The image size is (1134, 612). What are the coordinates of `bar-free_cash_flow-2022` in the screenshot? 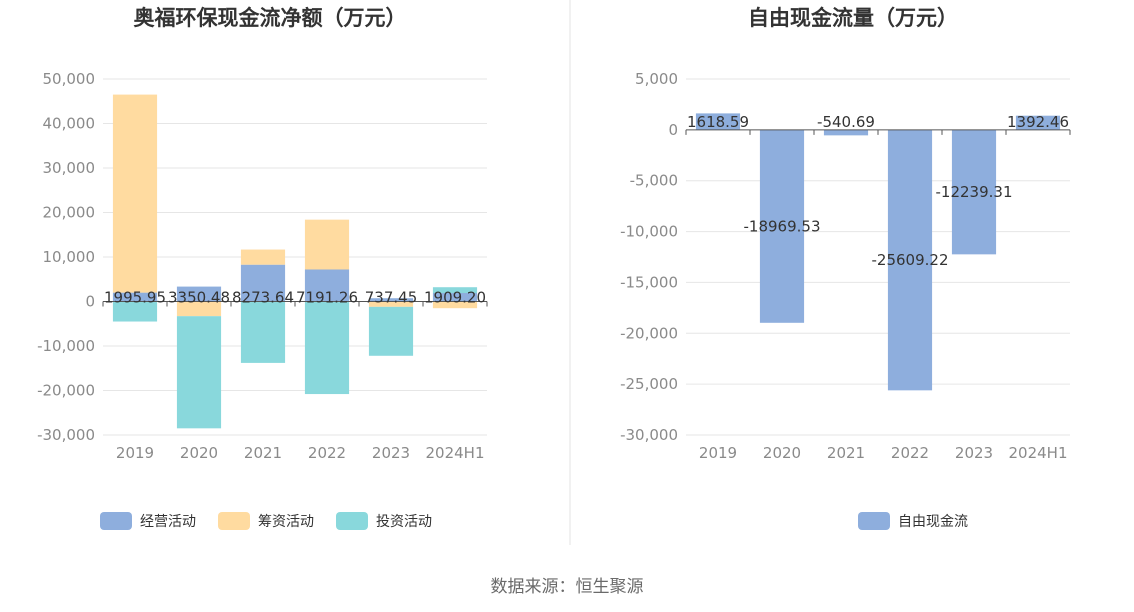 It's located at (910, 260).